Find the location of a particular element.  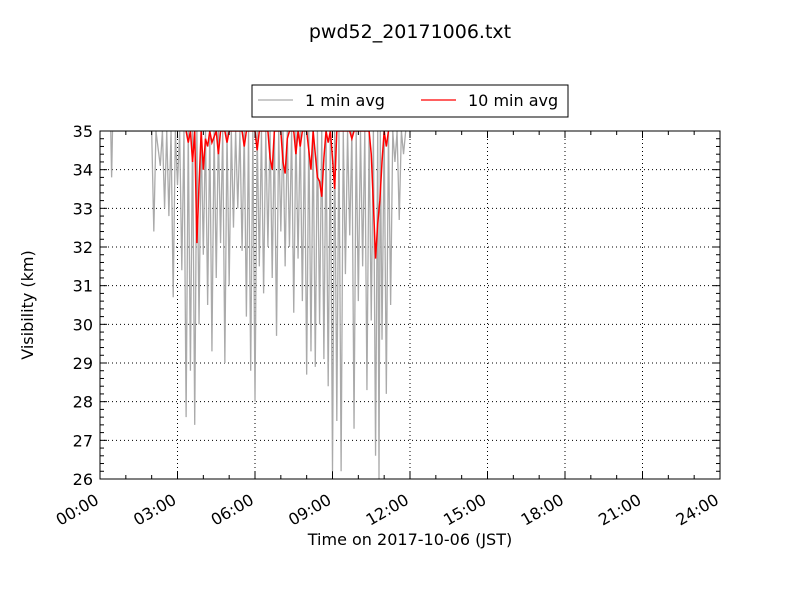

y-tick-label: 28 is located at coordinates (83, 402).